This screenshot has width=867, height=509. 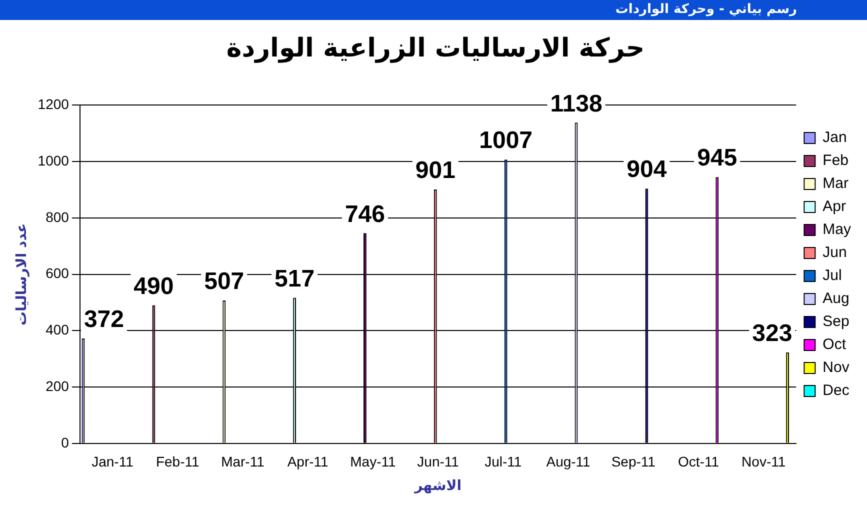 I want to click on x-tick-label: Aug-11, so click(x=568, y=462).